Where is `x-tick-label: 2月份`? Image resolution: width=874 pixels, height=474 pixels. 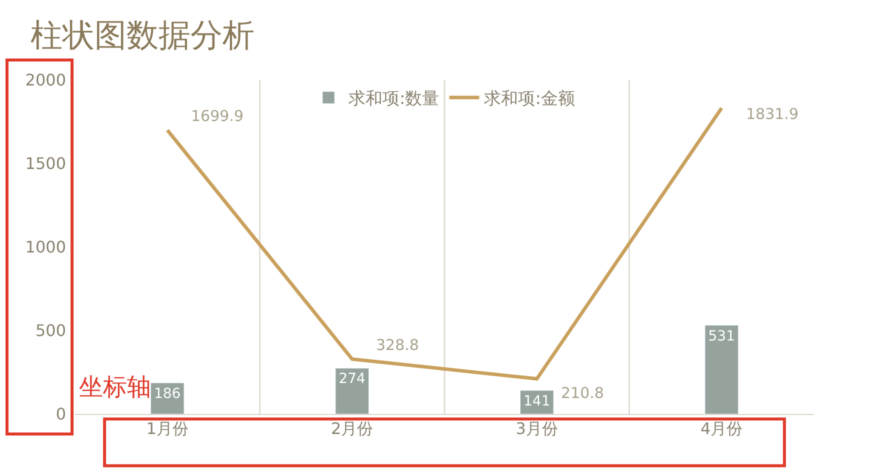
x-tick-label: 2月份 is located at coordinates (352, 428).